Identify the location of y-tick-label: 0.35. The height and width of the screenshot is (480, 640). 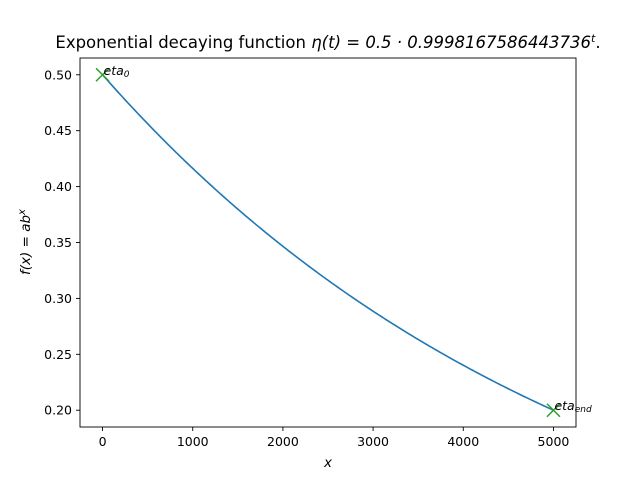
(58, 242).